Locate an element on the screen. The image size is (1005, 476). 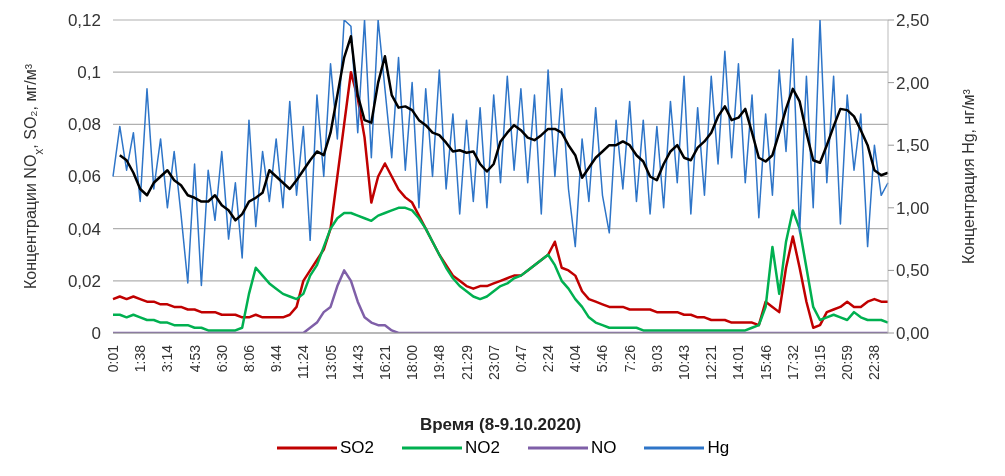
x-axis-title: Время (8-9.10.2020) is located at coordinates (500, 424).